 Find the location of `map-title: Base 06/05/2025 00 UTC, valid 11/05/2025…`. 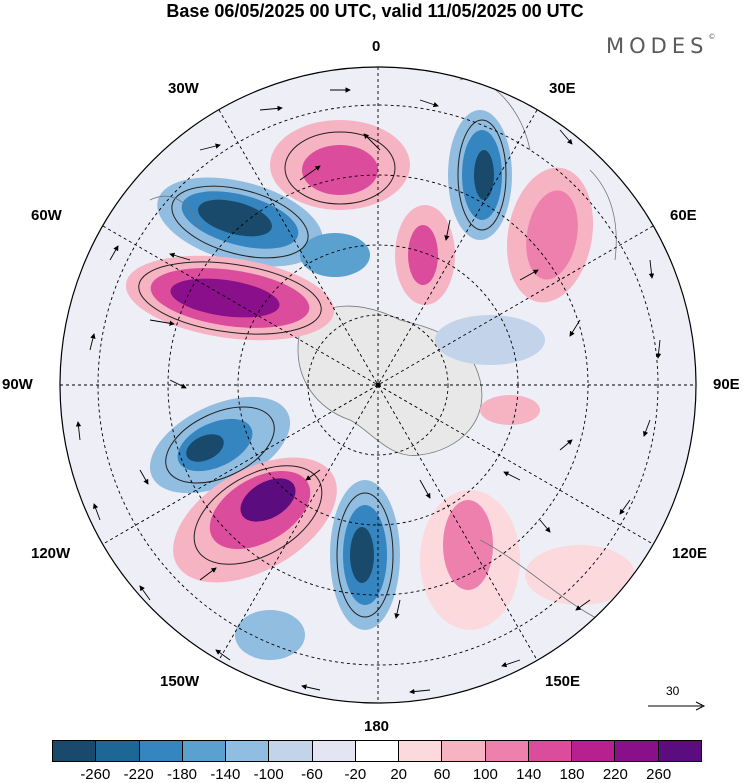

map-title: Base 06/05/2025 00 UTC, valid 11/05/2025… is located at coordinates (375, 11).